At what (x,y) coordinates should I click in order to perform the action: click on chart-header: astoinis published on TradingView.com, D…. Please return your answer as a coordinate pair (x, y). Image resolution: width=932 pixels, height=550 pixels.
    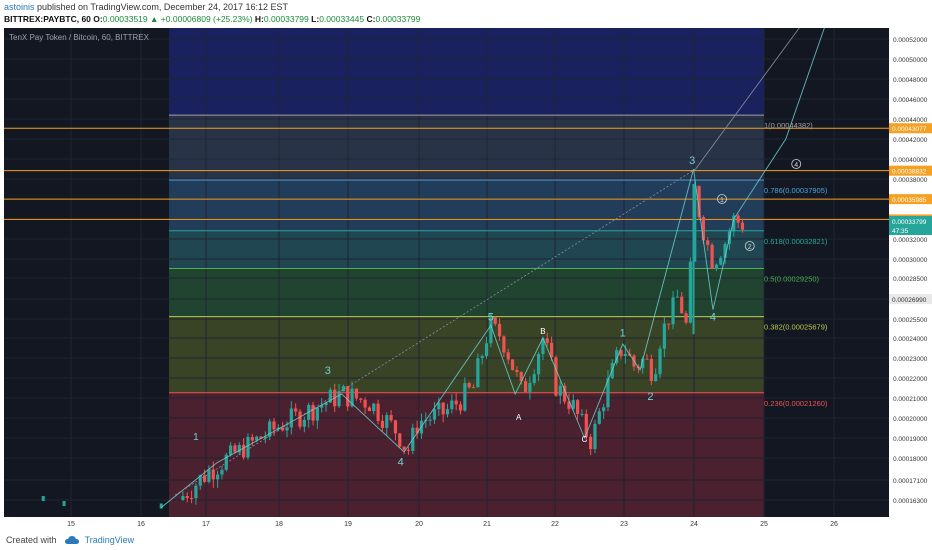
    Looking at the image, I should click on (466, 14).